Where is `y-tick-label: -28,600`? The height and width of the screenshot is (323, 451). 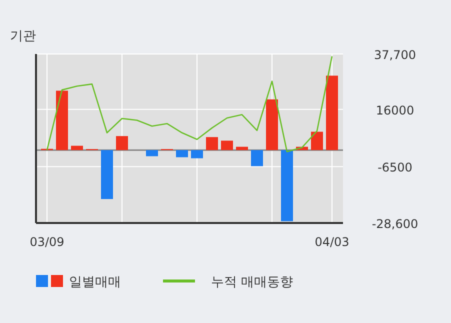 y-tick-label: -28,600 is located at coordinates (395, 224).